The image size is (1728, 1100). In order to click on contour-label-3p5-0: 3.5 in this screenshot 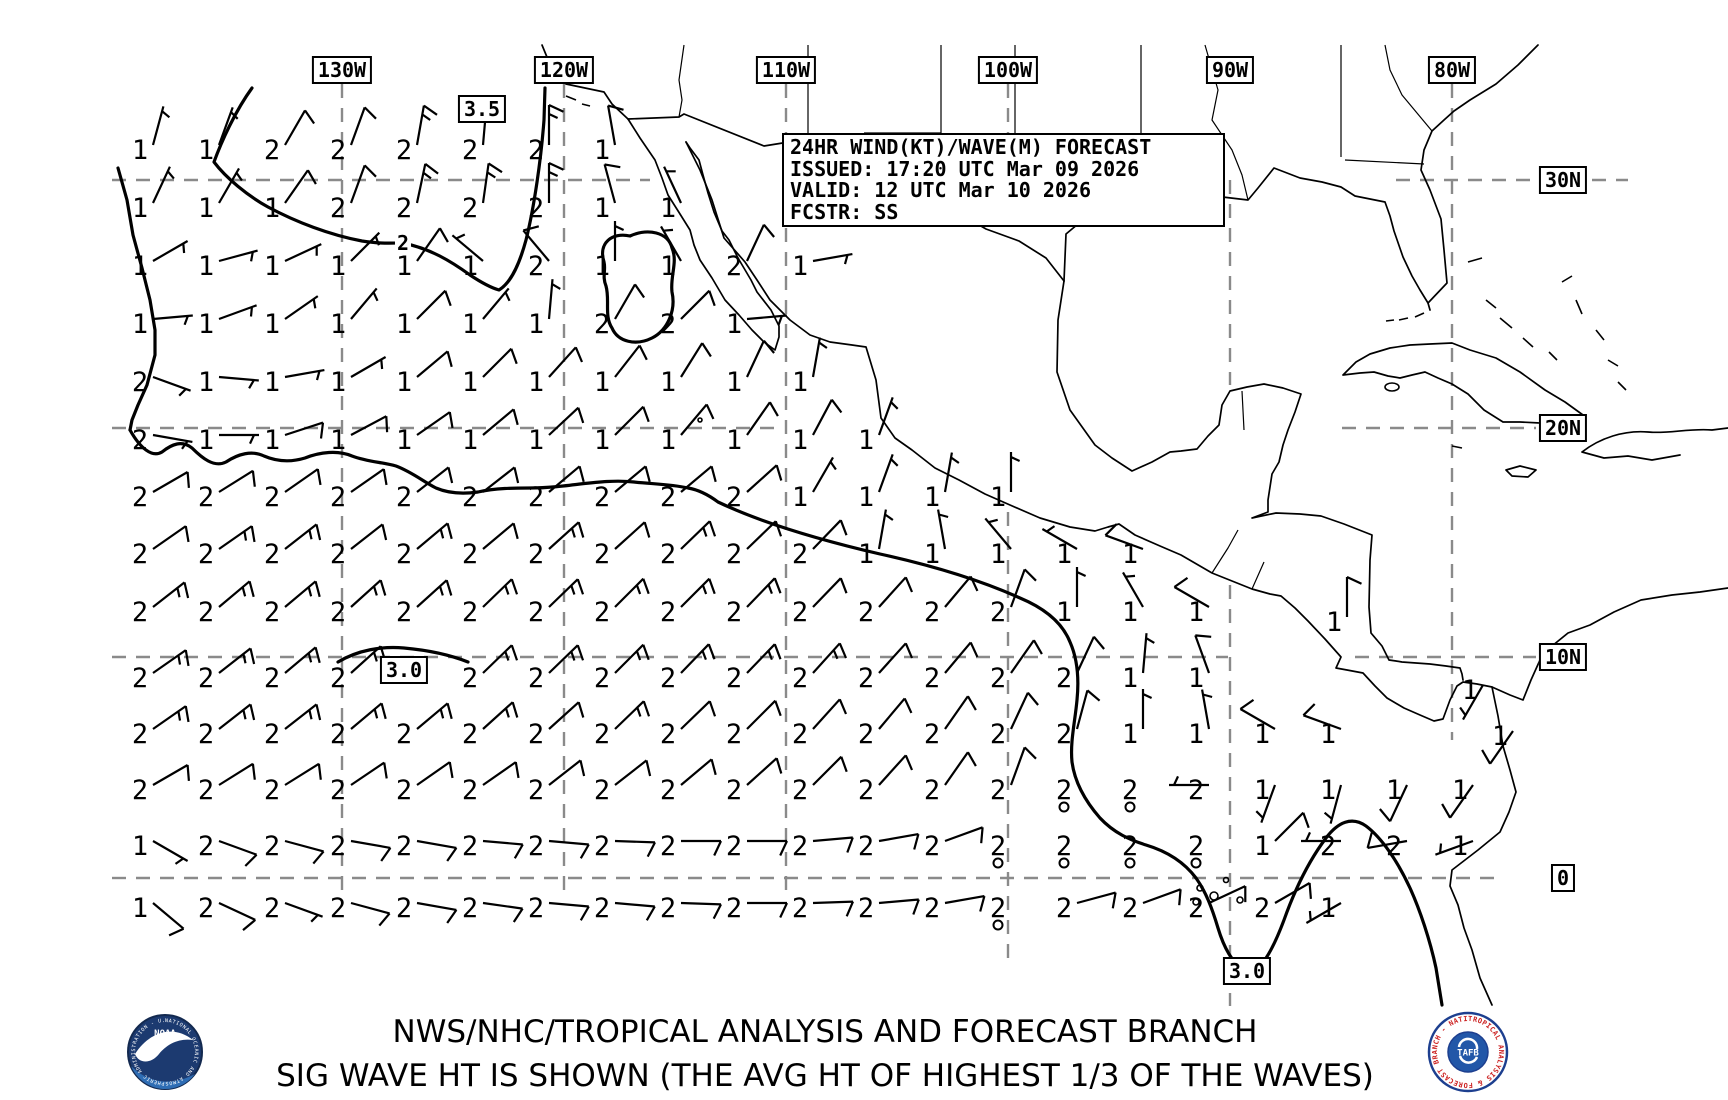, I will do `click(482, 109)`.